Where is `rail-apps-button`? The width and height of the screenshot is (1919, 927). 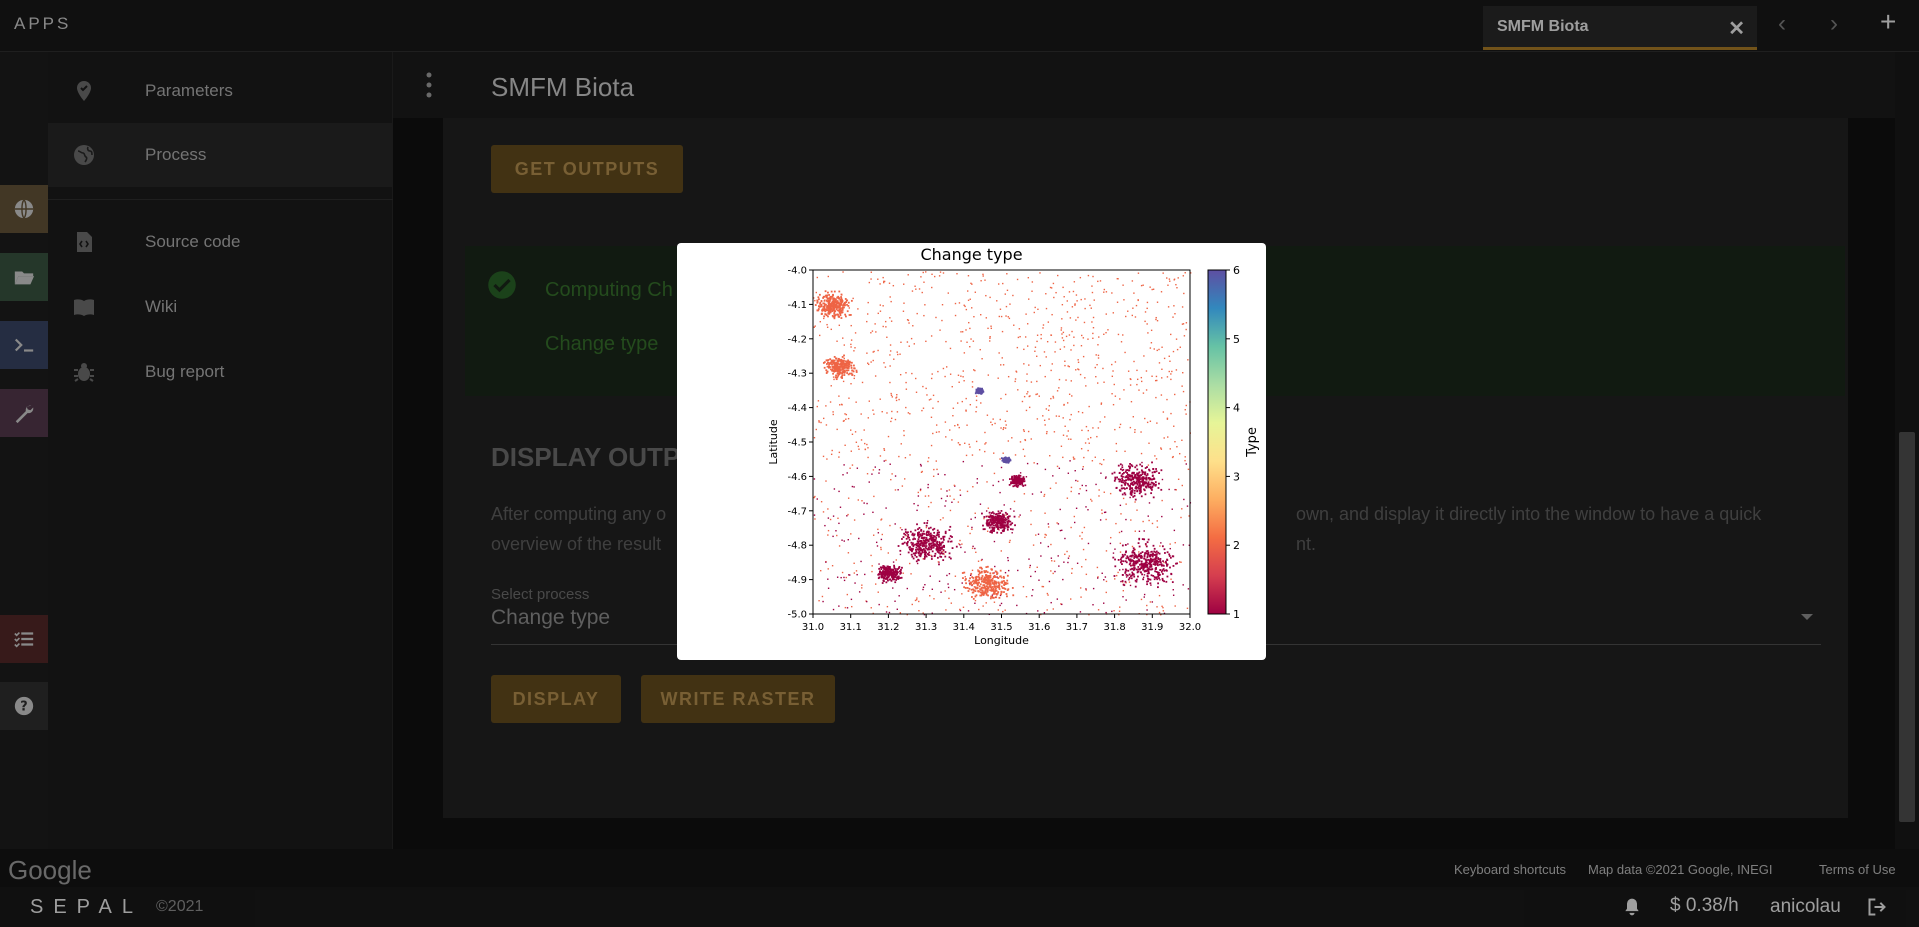 rail-apps-button is located at coordinates (24, 413).